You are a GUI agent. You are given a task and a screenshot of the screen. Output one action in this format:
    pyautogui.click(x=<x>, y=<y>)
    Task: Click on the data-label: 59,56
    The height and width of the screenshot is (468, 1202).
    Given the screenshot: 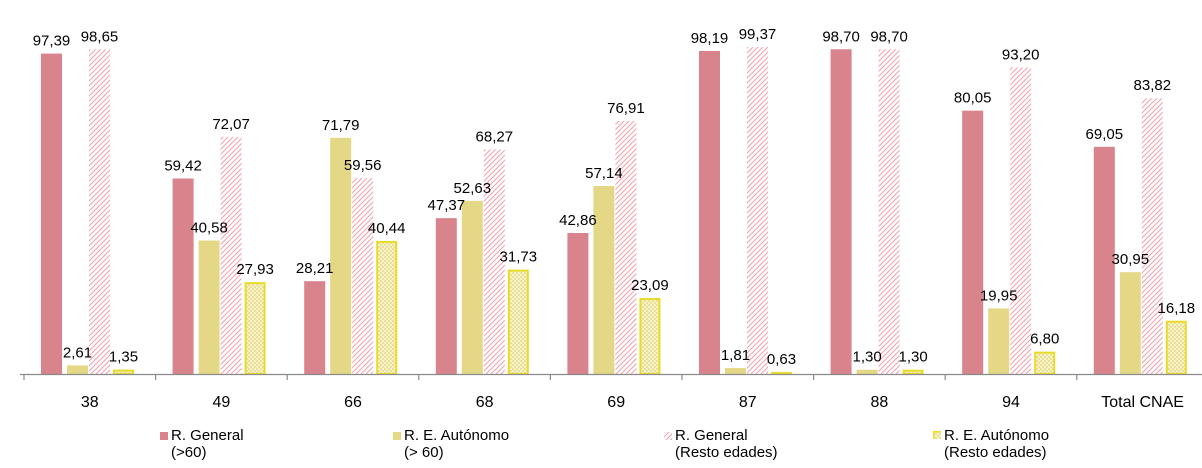 What is the action you would take?
    pyautogui.click(x=363, y=165)
    